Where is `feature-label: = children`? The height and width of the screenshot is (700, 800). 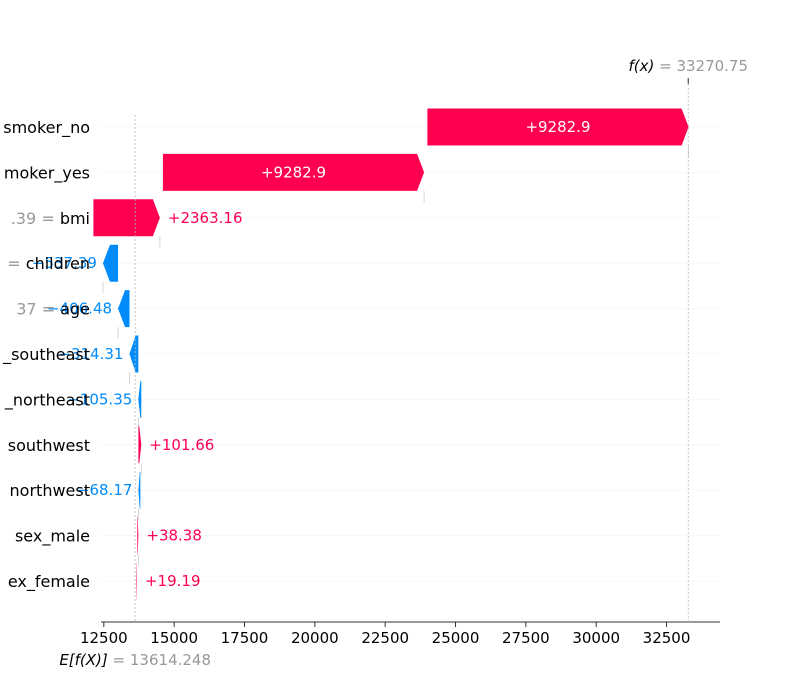
feature-label: = children is located at coordinates (48, 263).